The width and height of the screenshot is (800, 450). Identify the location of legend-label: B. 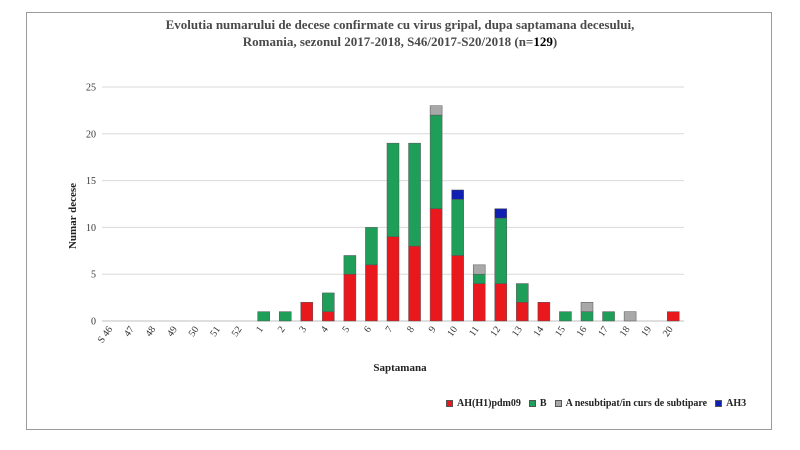
(543, 403).